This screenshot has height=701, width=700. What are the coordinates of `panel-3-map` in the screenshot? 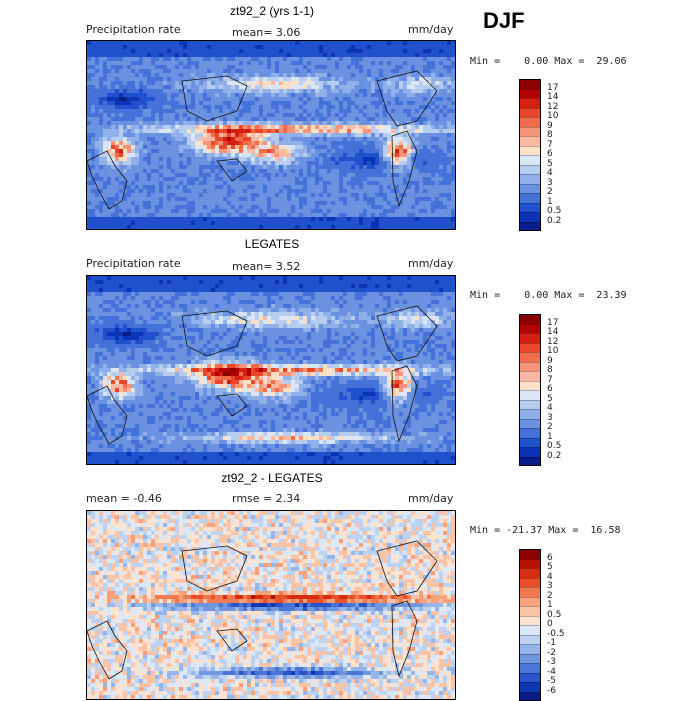 It's located at (271, 605).